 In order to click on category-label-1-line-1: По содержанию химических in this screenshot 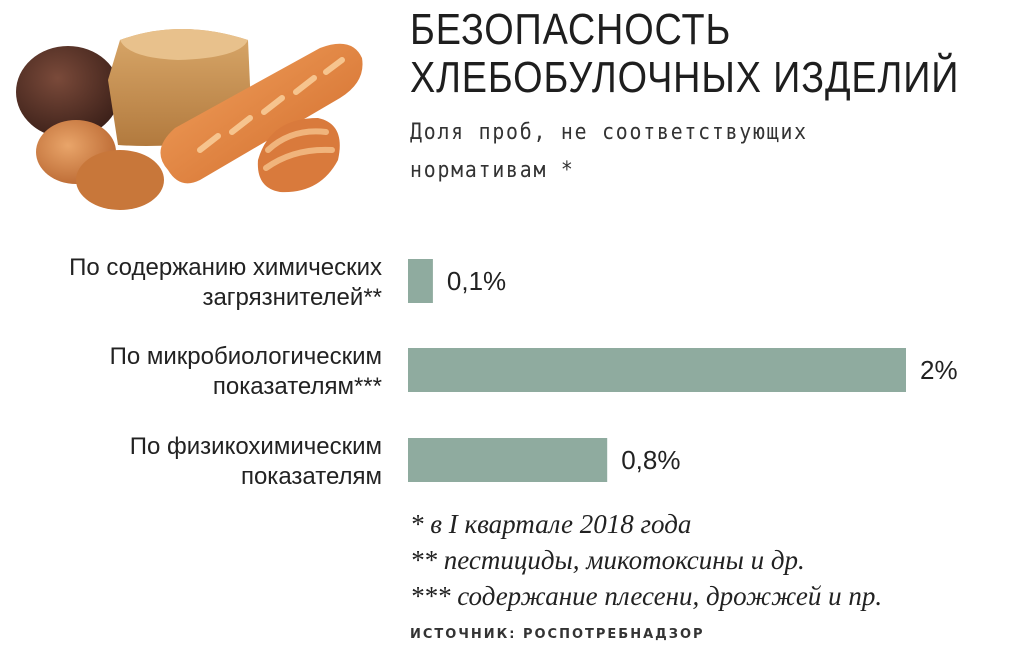, I will do `click(225, 267)`.